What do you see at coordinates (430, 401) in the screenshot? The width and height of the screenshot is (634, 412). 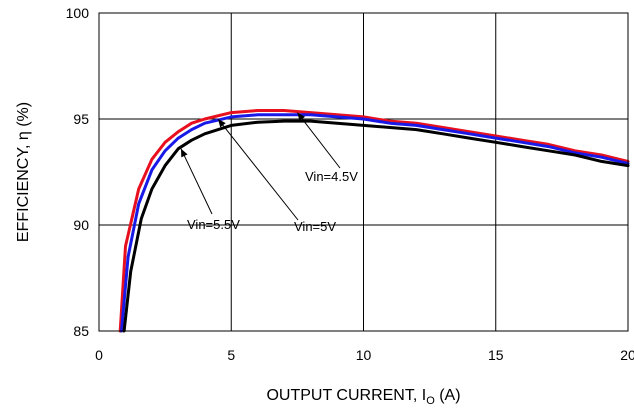 I see `x-axis-title-subscript: O` at bounding box center [430, 401].